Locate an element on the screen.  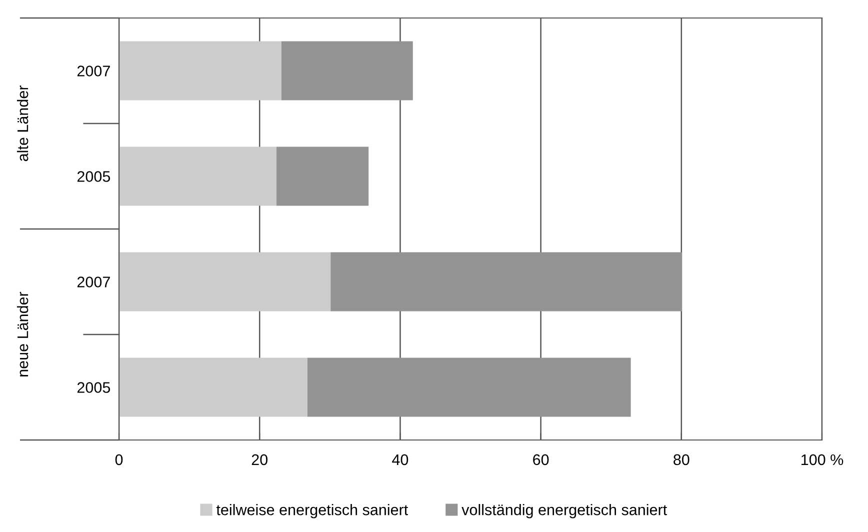
legend-label: vollständig energetisch saniert is located at coordinates (564, 511).